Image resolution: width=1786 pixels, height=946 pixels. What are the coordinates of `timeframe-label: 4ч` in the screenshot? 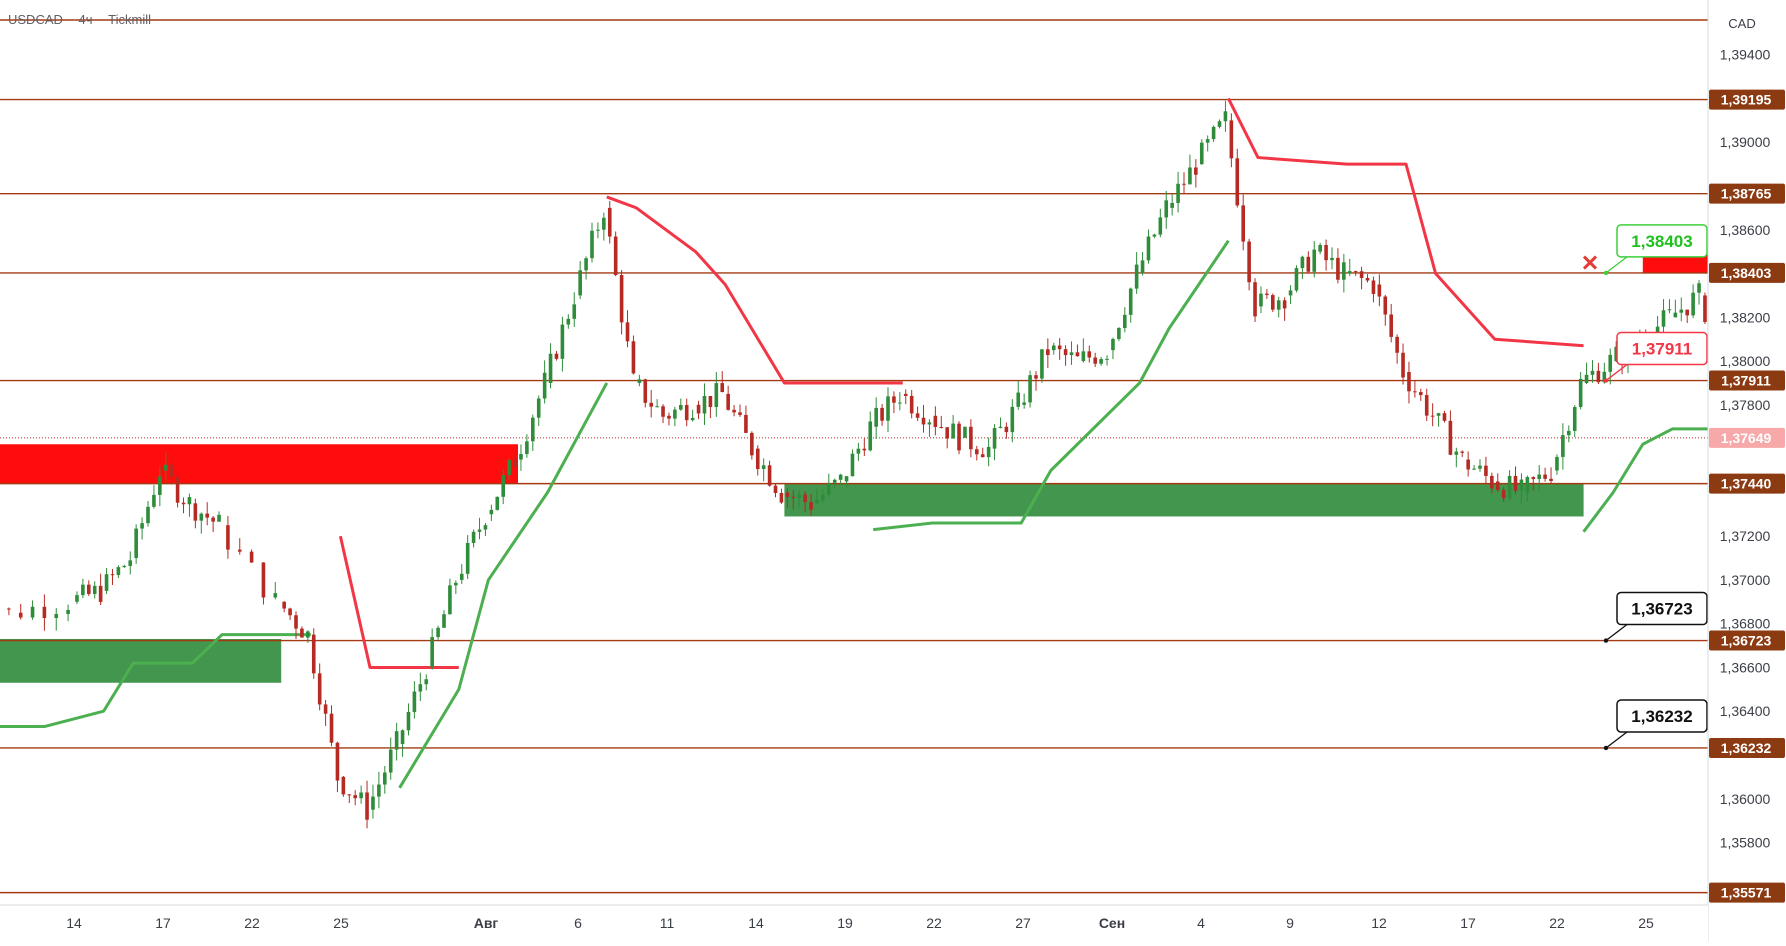 It's located at (85, 19).